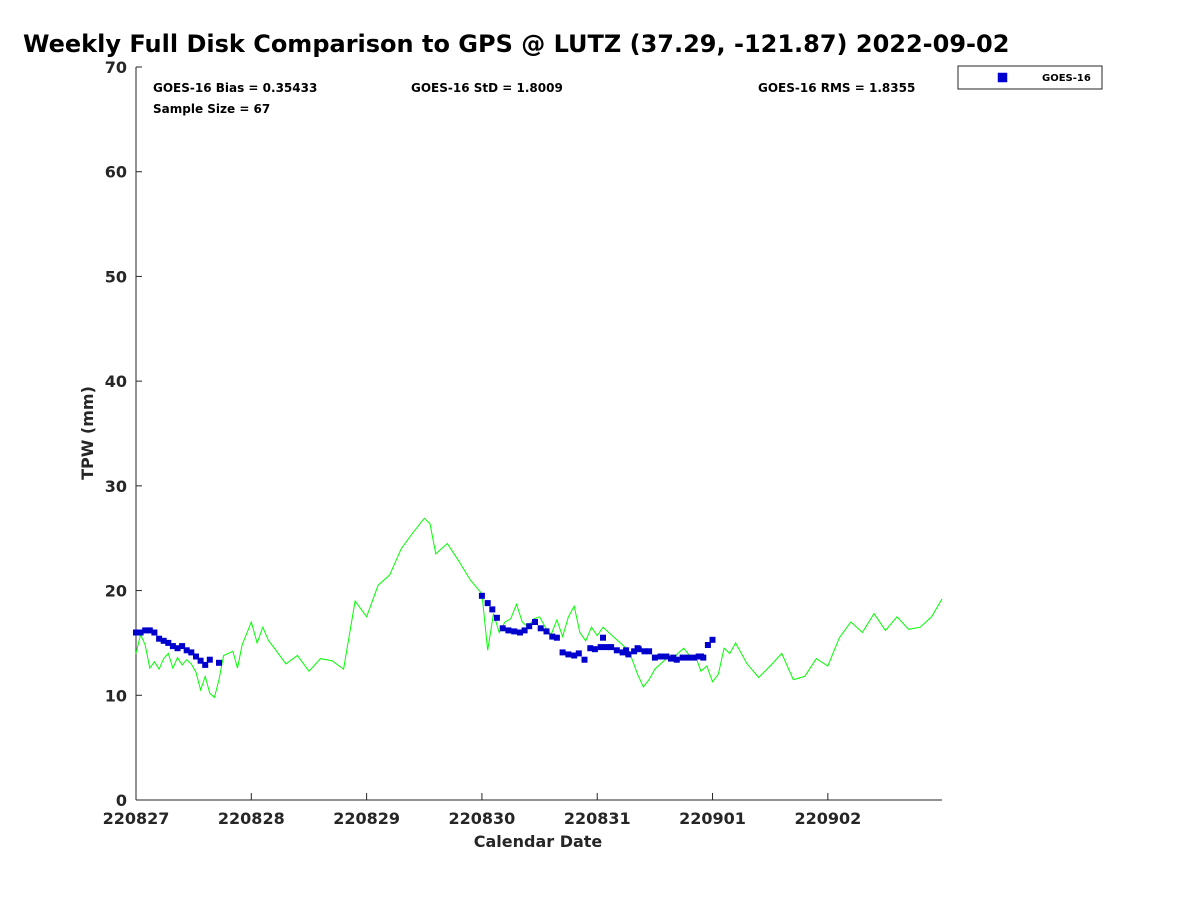  Describe the element at coordinates (836, 88) in the screenshot. I see `rms-stat: GOES-16 RMS = 1.8355` at that location.